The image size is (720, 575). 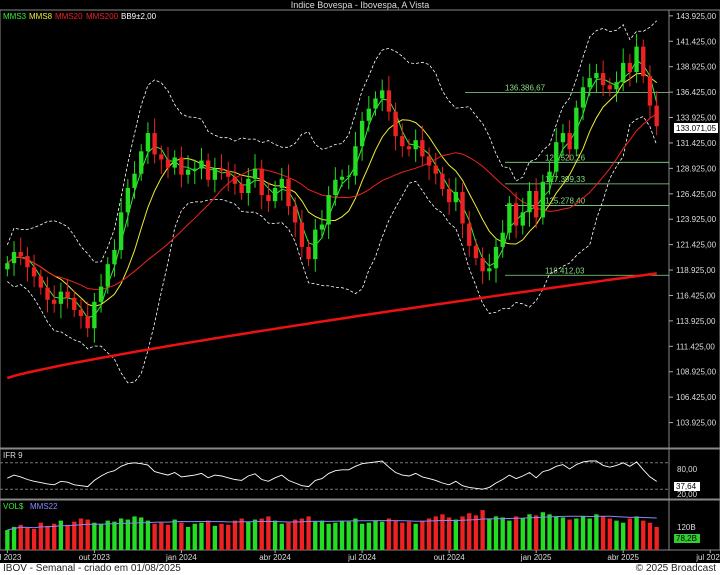 What do you see at coordinates (687, 494) in the screenshot?
I see `ifr-level-low: 20,00` at bounding box center [687, 494].